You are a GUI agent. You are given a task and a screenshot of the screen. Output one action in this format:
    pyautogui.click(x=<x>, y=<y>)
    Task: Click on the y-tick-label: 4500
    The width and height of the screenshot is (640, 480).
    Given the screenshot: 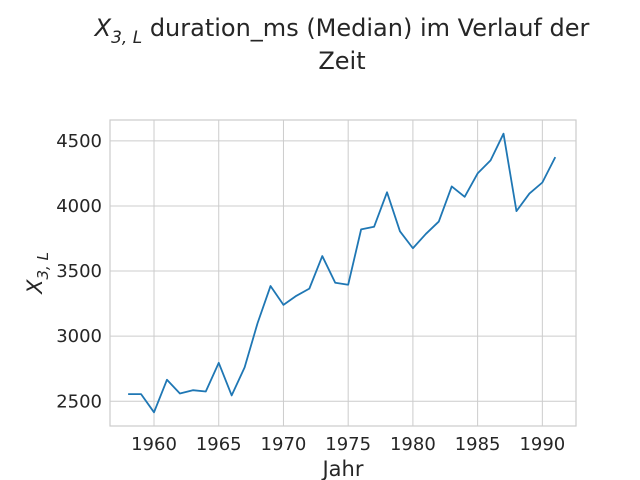 What is the action you would take?
    pyautogui.click(x=79, y=141)
    